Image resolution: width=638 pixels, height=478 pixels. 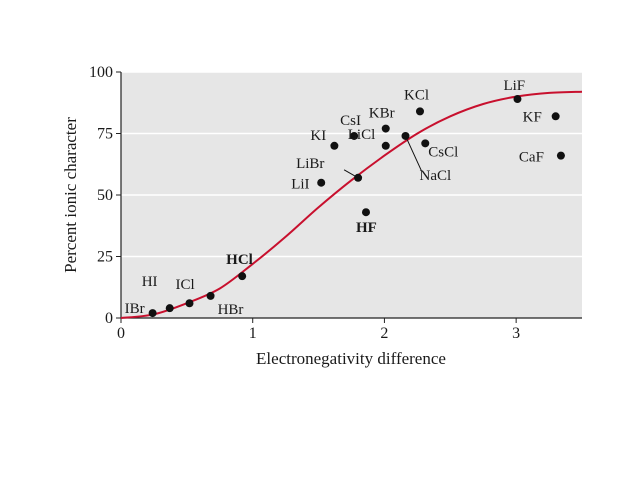 I want to click on point-label-hbr: HBr, so click(x=231, y=310).